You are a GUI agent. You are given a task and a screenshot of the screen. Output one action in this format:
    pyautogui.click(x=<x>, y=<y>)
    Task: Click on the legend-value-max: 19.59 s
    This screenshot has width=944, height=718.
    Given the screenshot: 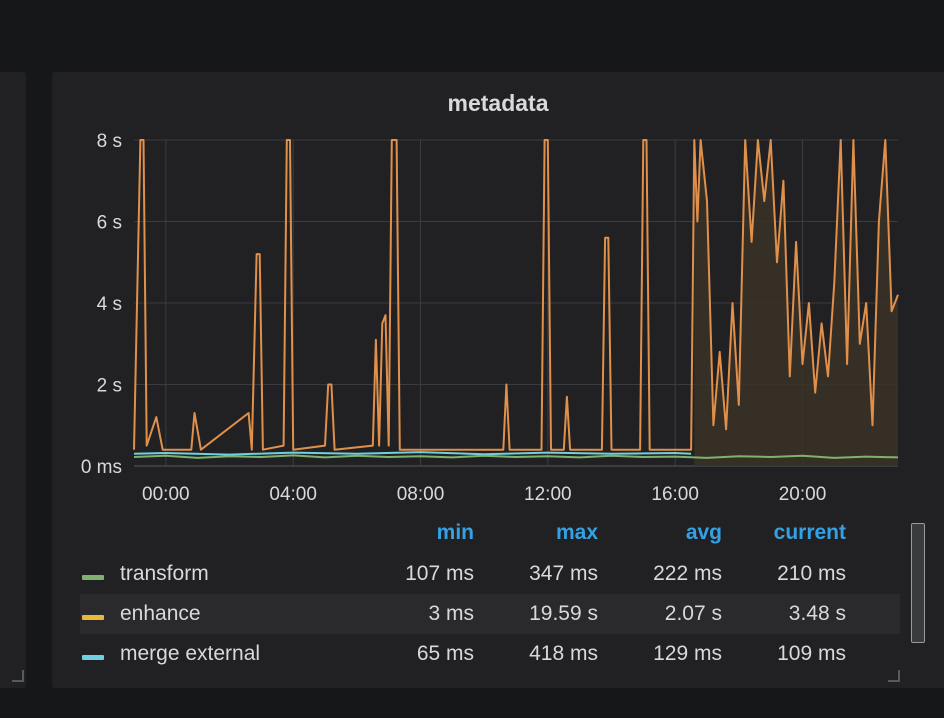 What is the action you would take?
    pyautogui.click(x=563, y=613)
    